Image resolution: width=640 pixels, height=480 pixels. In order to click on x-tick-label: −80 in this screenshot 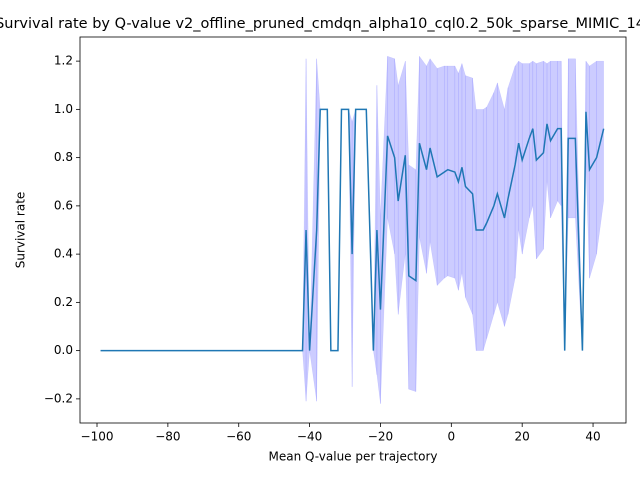, I will do `click(167, 437)`.